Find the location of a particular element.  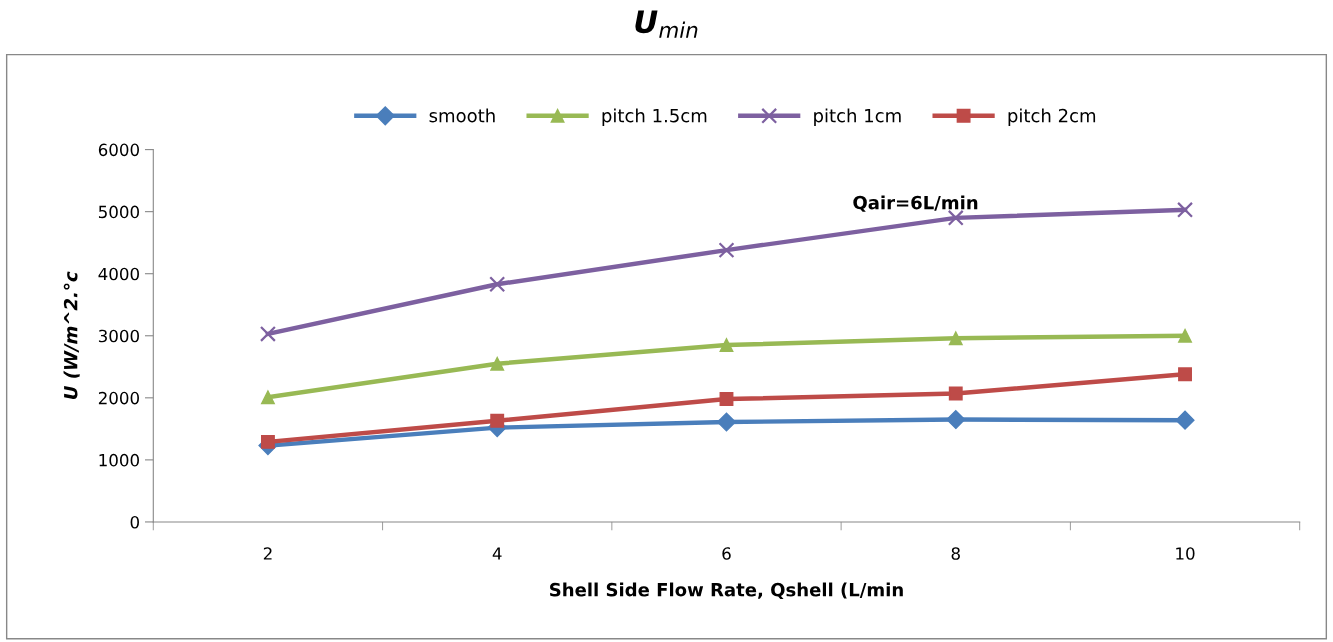

x-tick-label: 4 is located at coordinates (497, 553).